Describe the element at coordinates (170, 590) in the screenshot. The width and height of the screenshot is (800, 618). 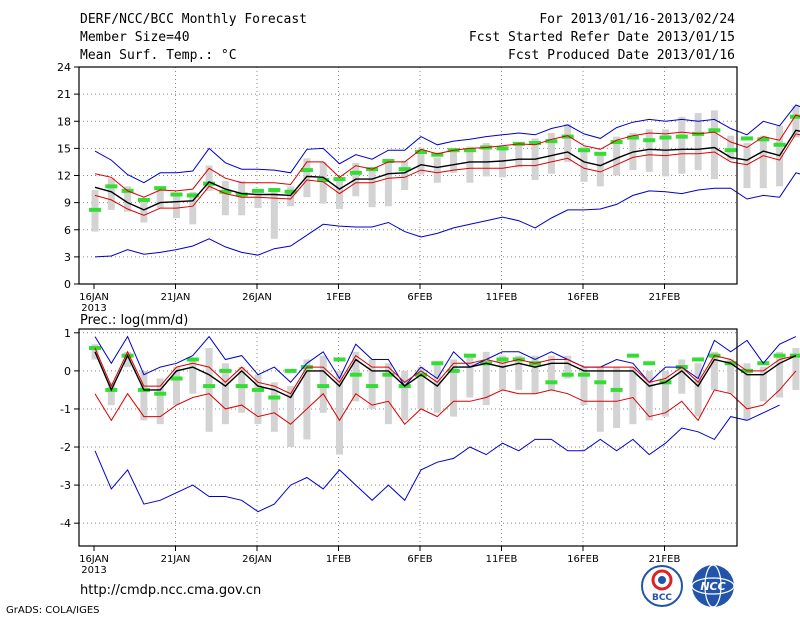
I see `footer-url: http://cmdp.ncc.cma.gov.cn` at that location.